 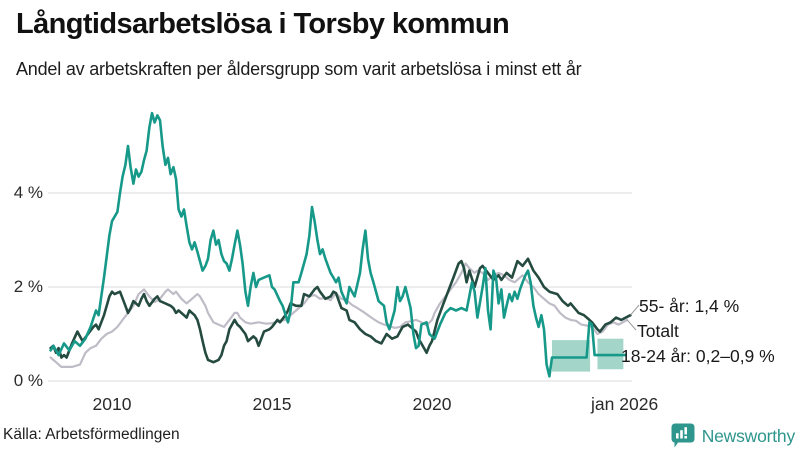 I want to click on connector-totalt, so click(x=631, y=325).